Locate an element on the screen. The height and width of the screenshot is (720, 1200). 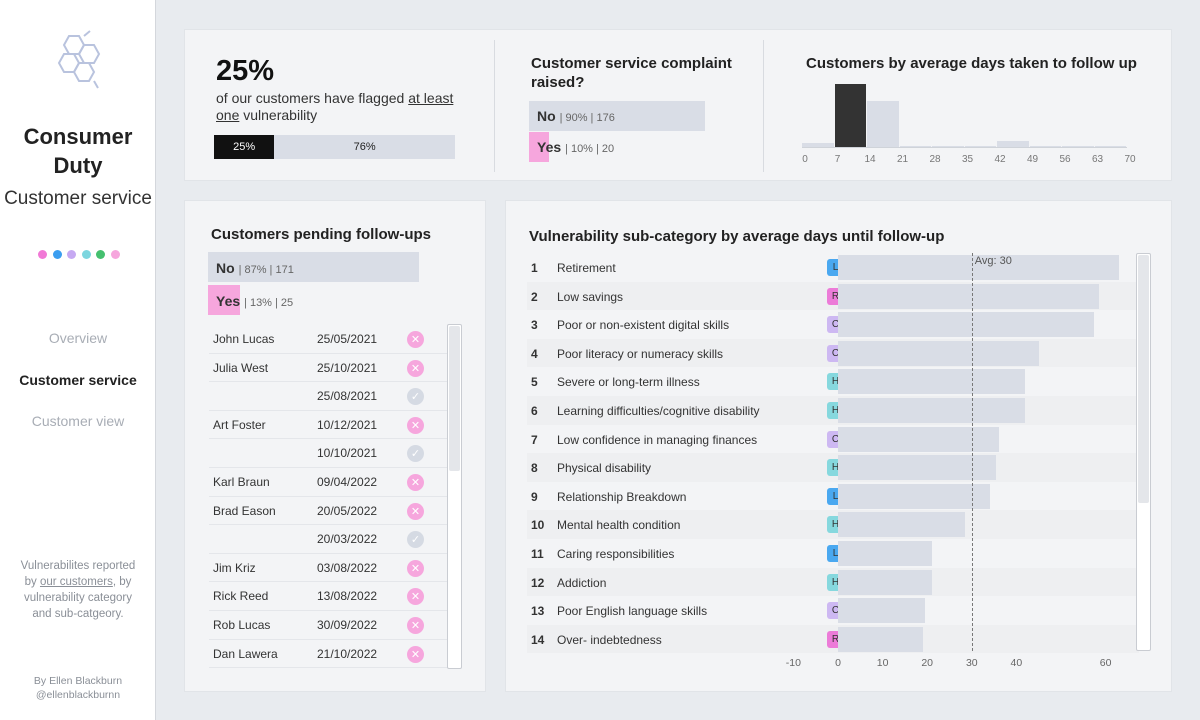
table-row: John Lucas 25/05/2021 ✕ is located at coordinates (329, 339).